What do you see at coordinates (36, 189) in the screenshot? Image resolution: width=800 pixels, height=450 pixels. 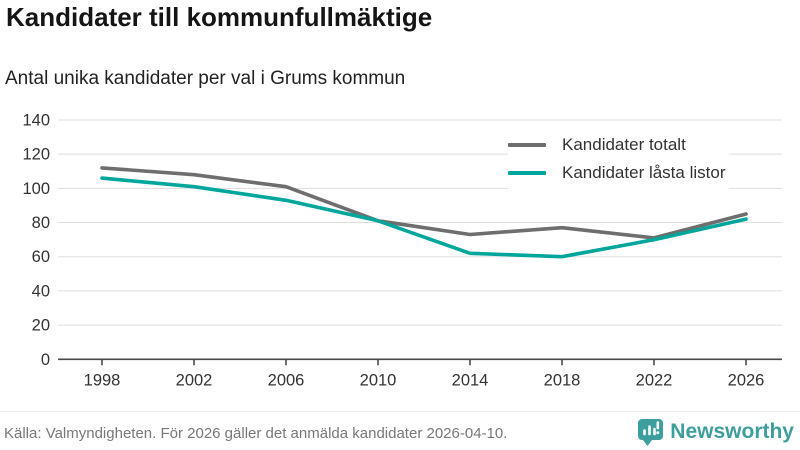 I see `svg-text: 100` at bounding box center [36, 189].